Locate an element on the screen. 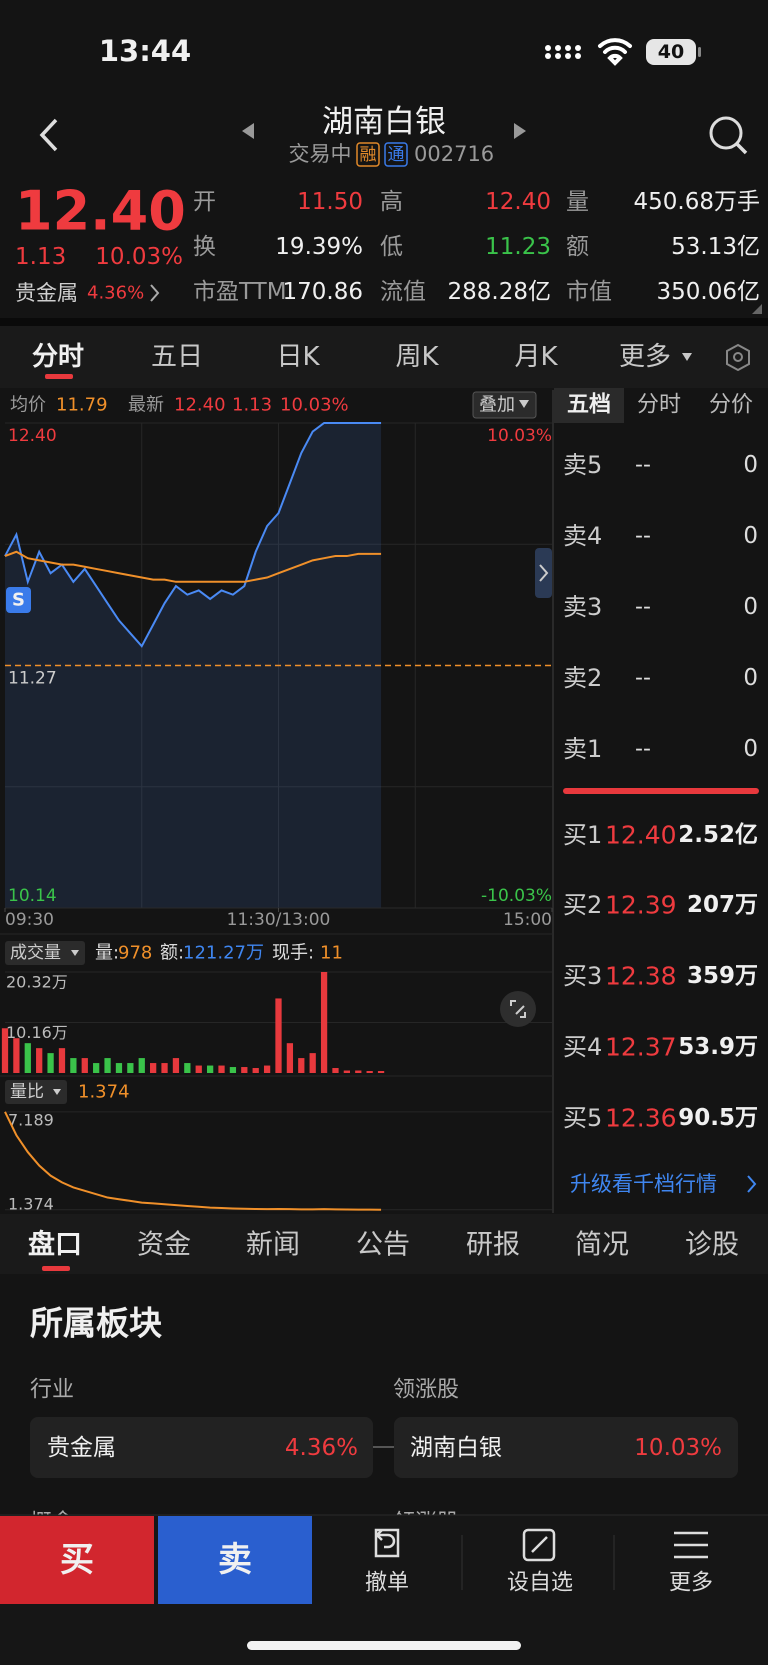 This screenshot has height=1665, width=768. settings-icon is located at coordinates (738, 357).